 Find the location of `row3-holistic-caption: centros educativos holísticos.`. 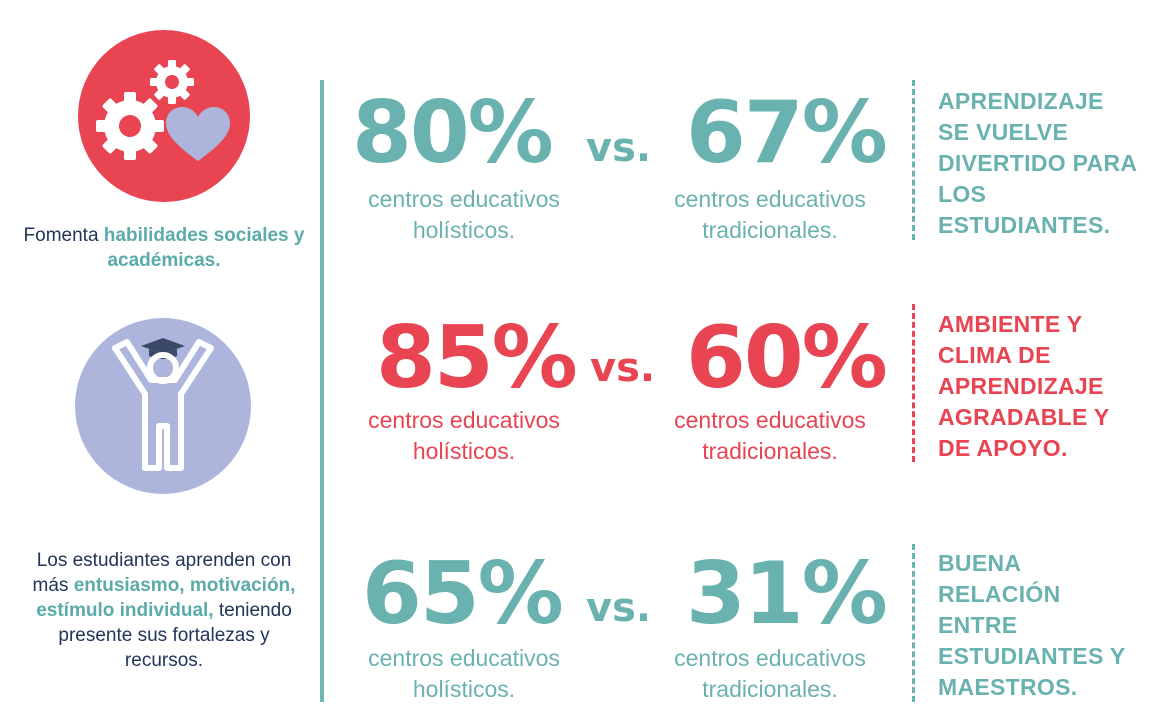

row3-holistic-caption: centros educativos holísticos. is located at coordinates (464, 673).